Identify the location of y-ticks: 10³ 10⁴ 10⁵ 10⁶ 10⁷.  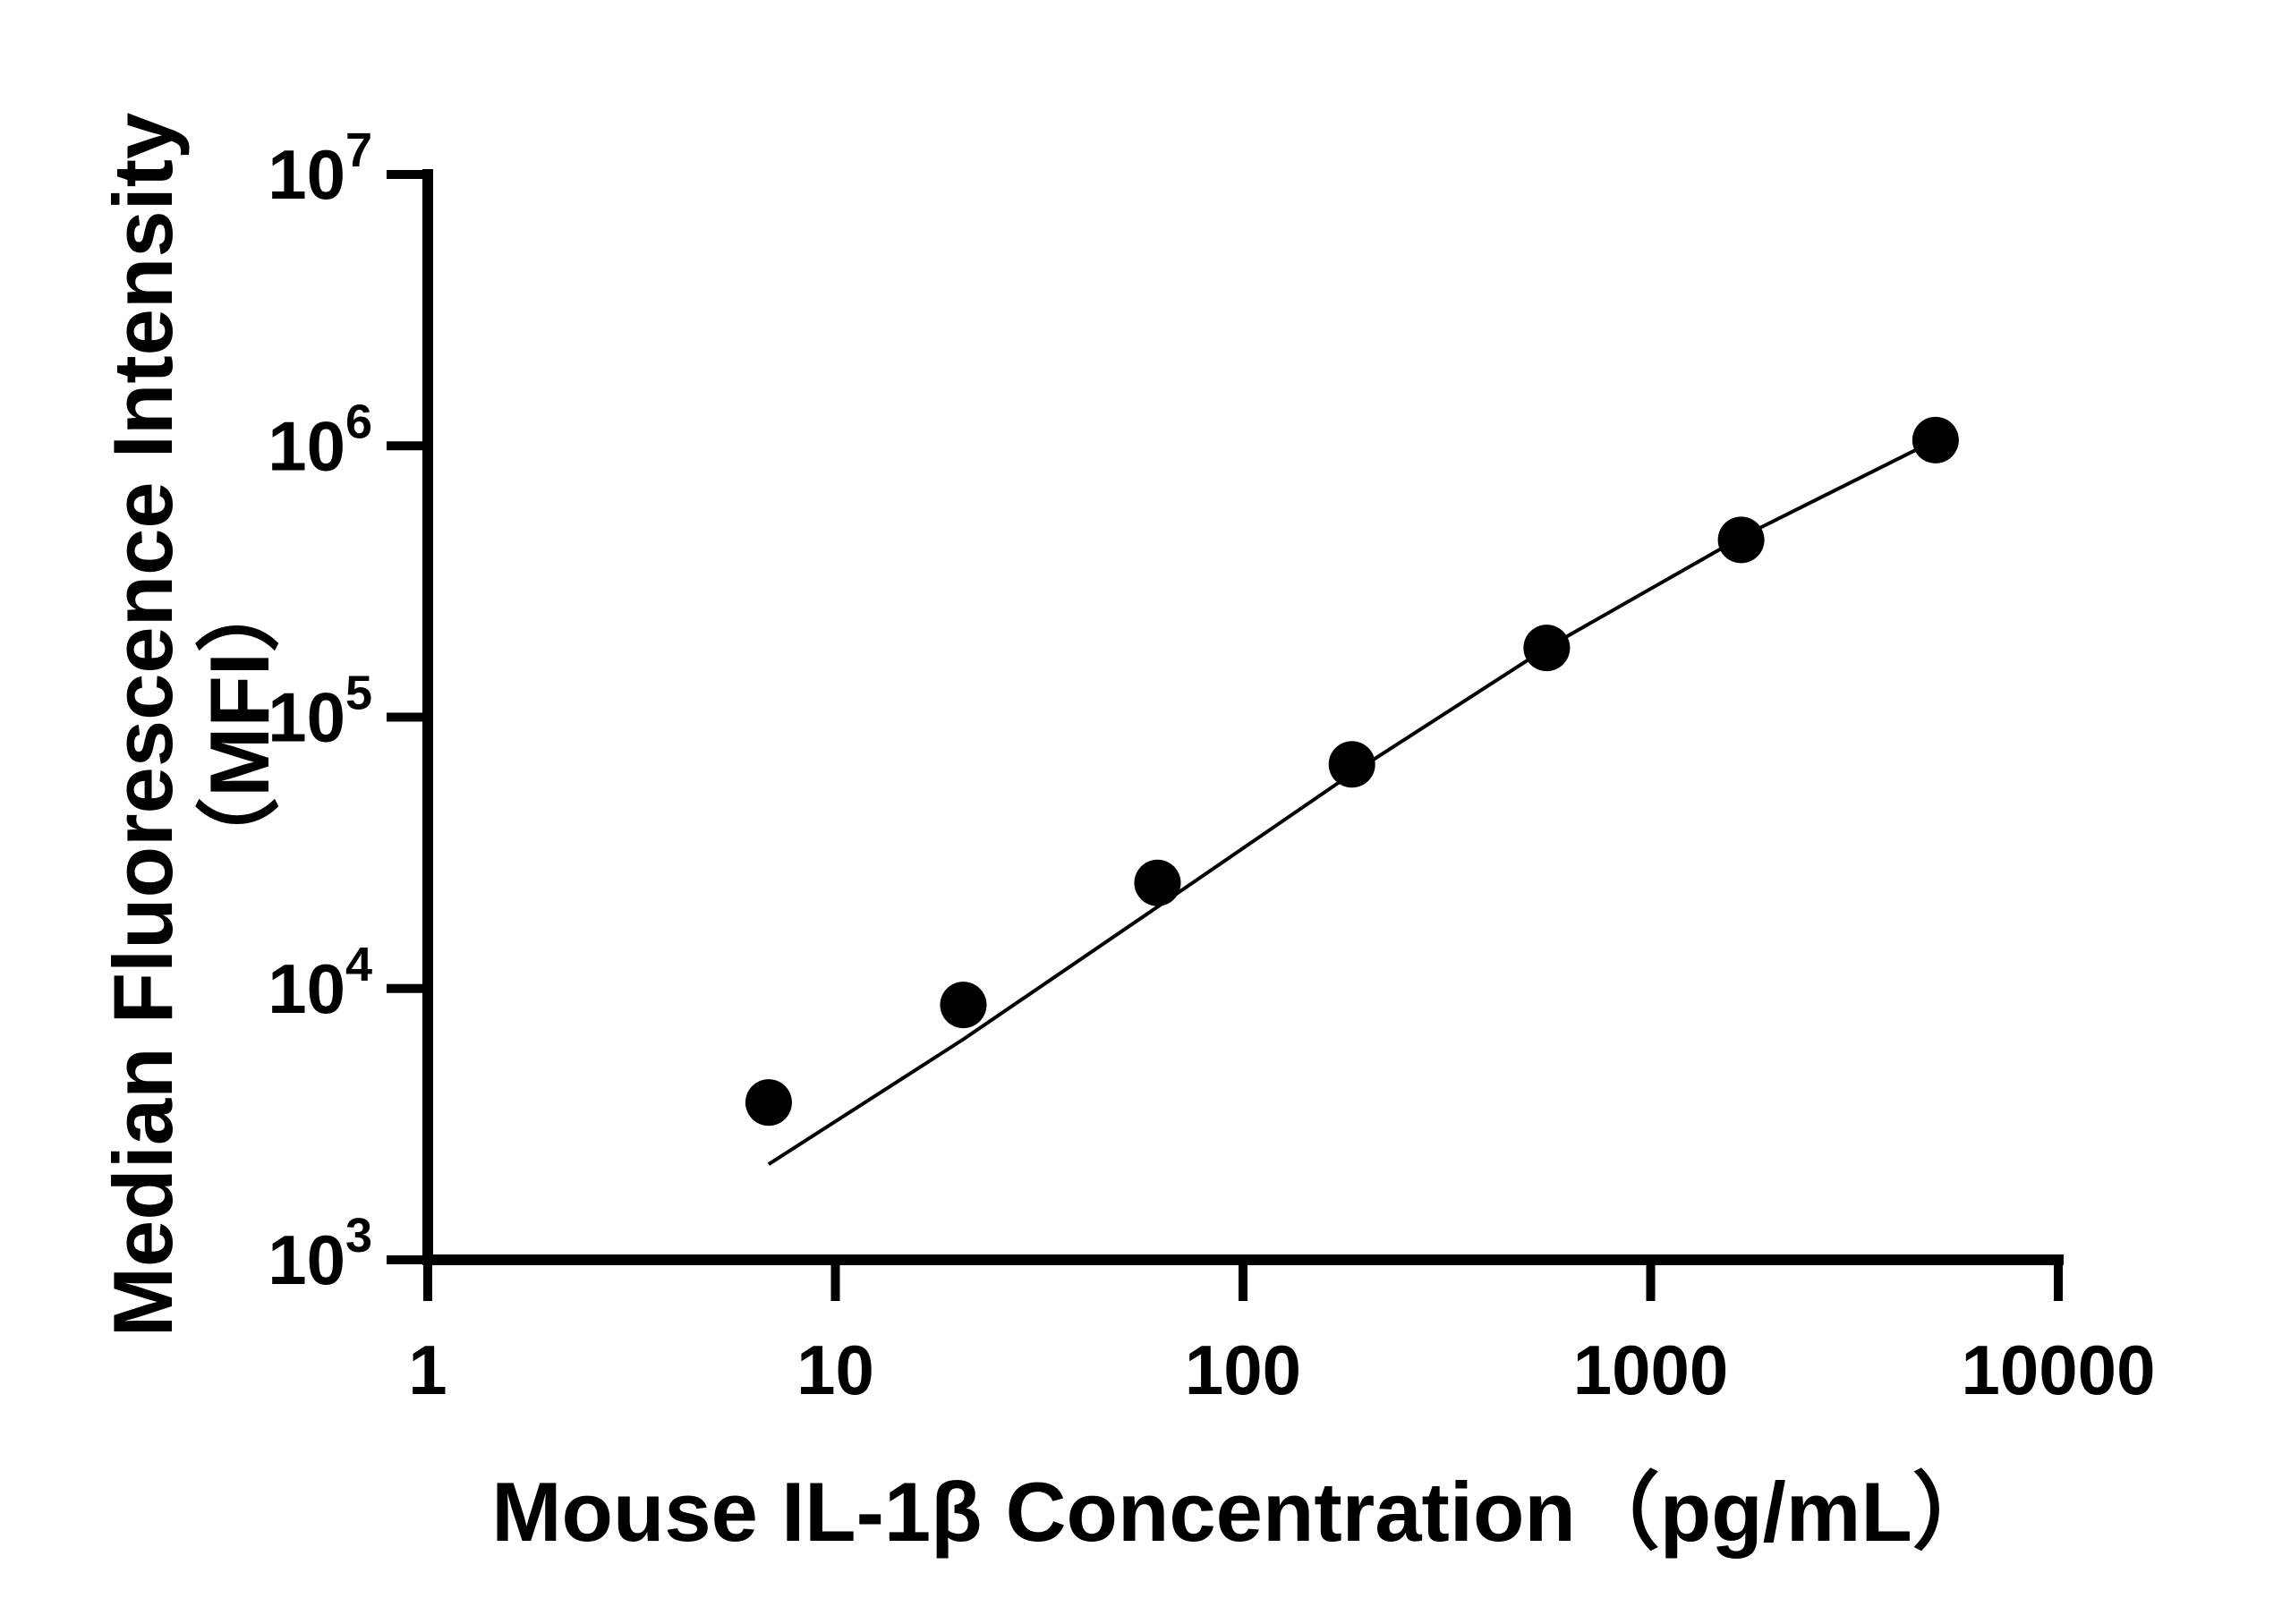
(348, 711).